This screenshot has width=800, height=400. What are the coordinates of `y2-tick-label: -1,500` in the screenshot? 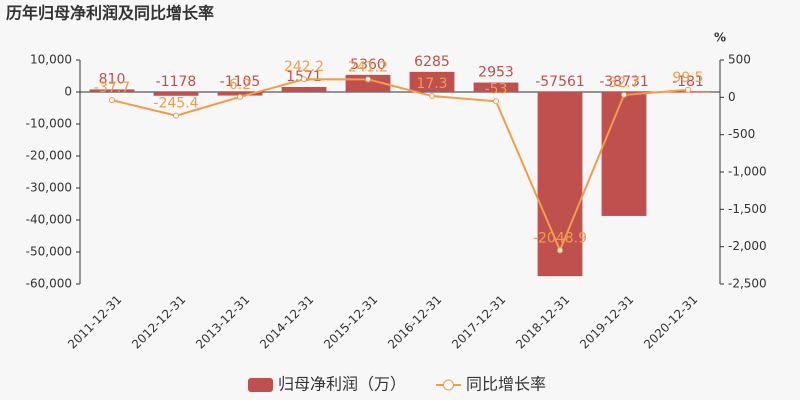 It's located at (747, 209).